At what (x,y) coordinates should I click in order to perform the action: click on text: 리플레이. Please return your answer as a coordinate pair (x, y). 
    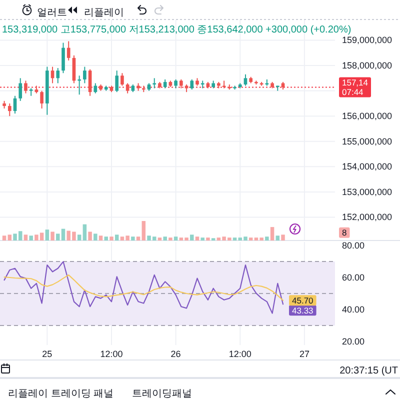
    Looking at the image, I should click on (104, 13).